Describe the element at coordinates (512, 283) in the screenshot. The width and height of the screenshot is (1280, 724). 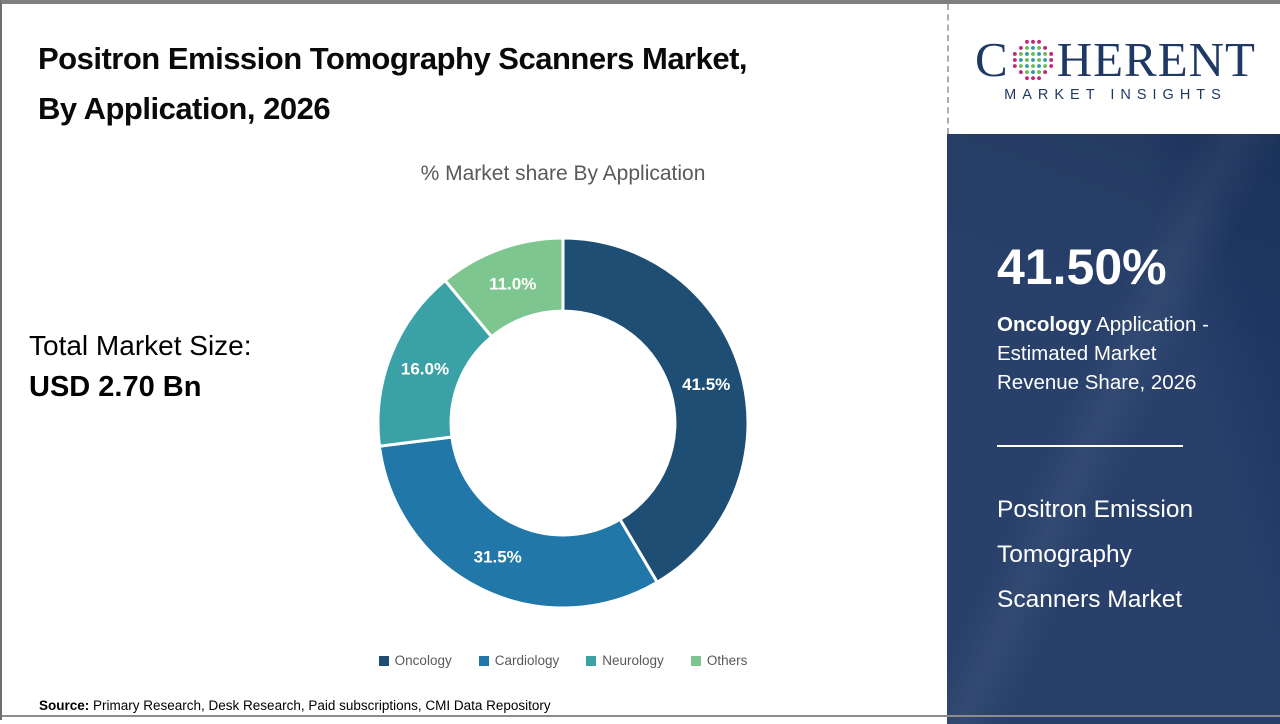
I see `donut-segment-label-others: 11.0%` at that location.